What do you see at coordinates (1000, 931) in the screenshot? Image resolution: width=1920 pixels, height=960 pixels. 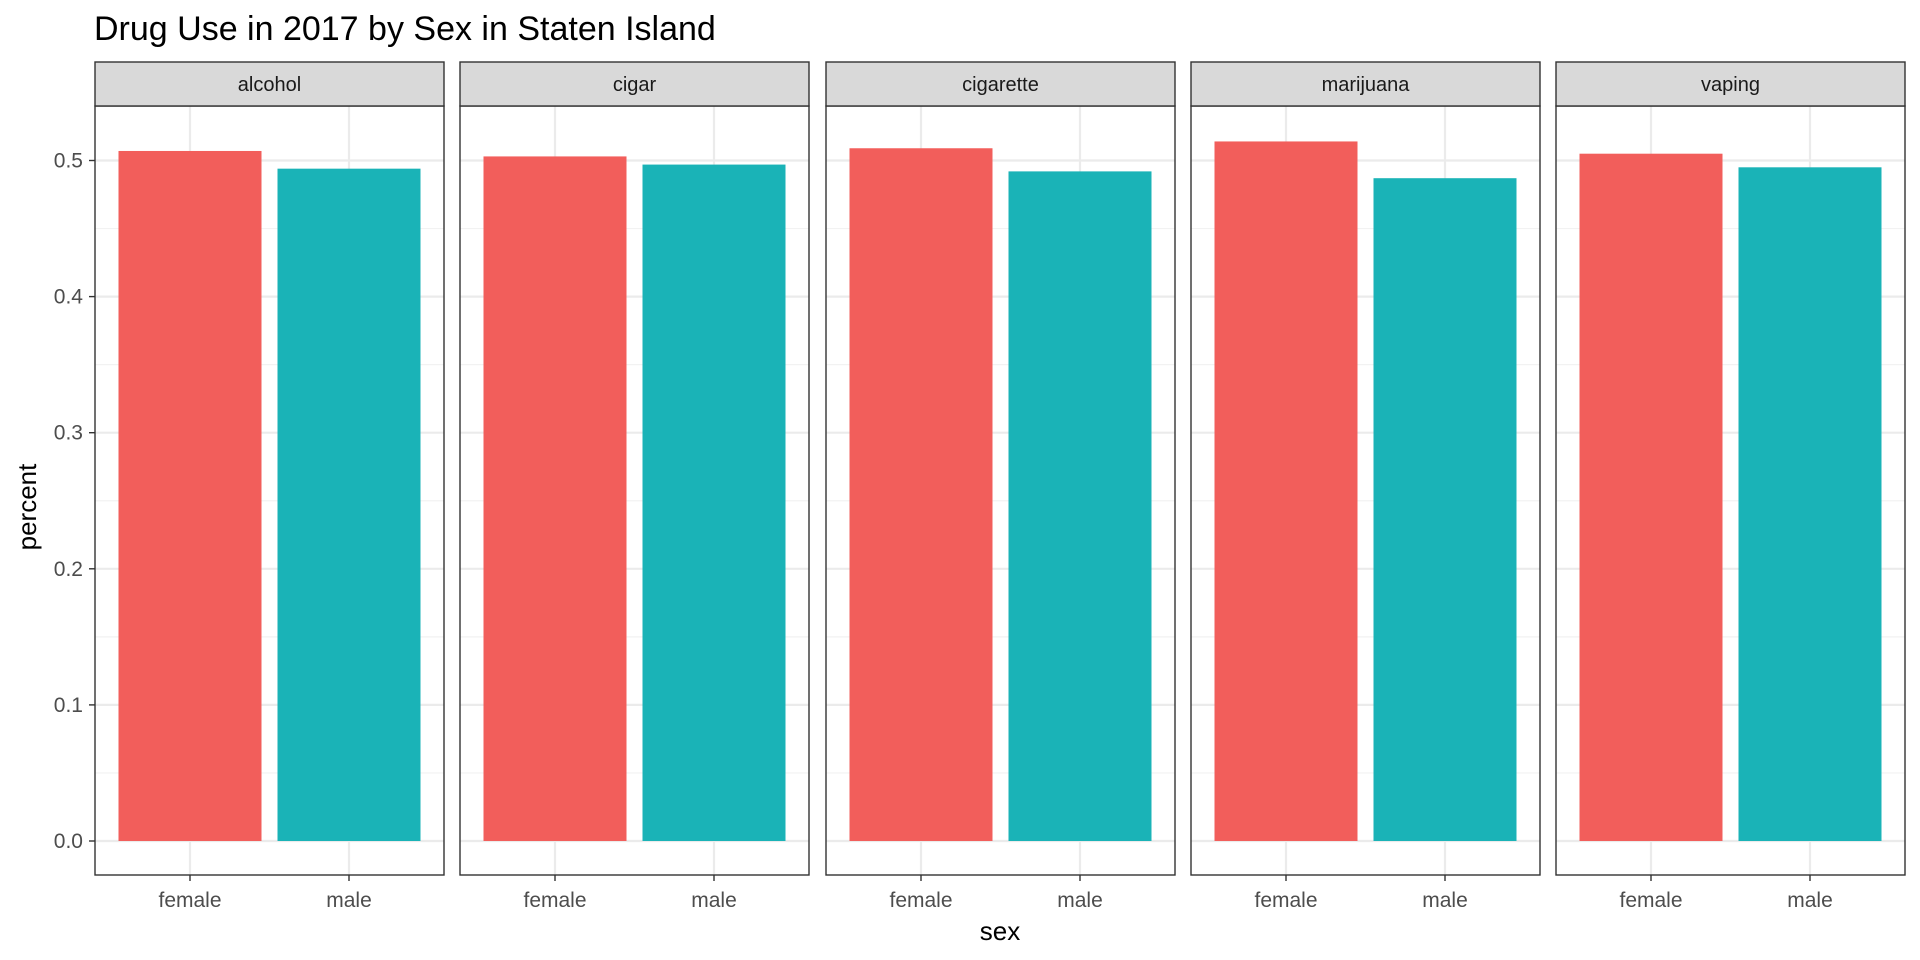 I see `x-axis-title: sex` at bounding box center [1000, 931].